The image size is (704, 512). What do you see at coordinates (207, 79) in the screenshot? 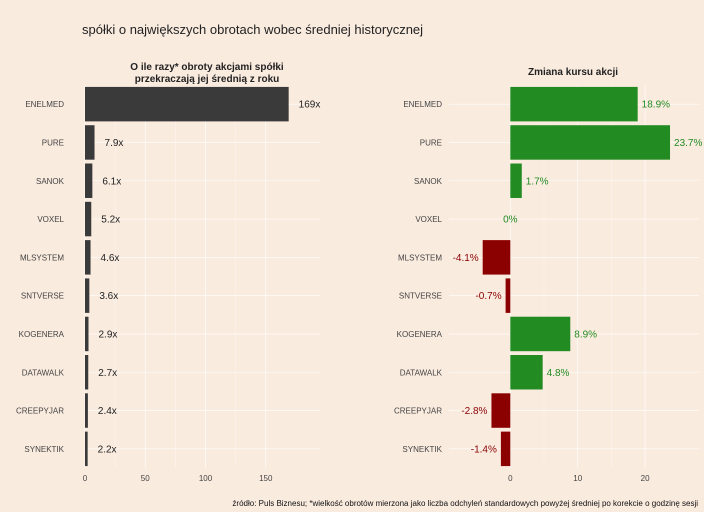
I see `left-panel-title-line-2: przekraczają jej średnią z roku` at bounding box center [207, 79].